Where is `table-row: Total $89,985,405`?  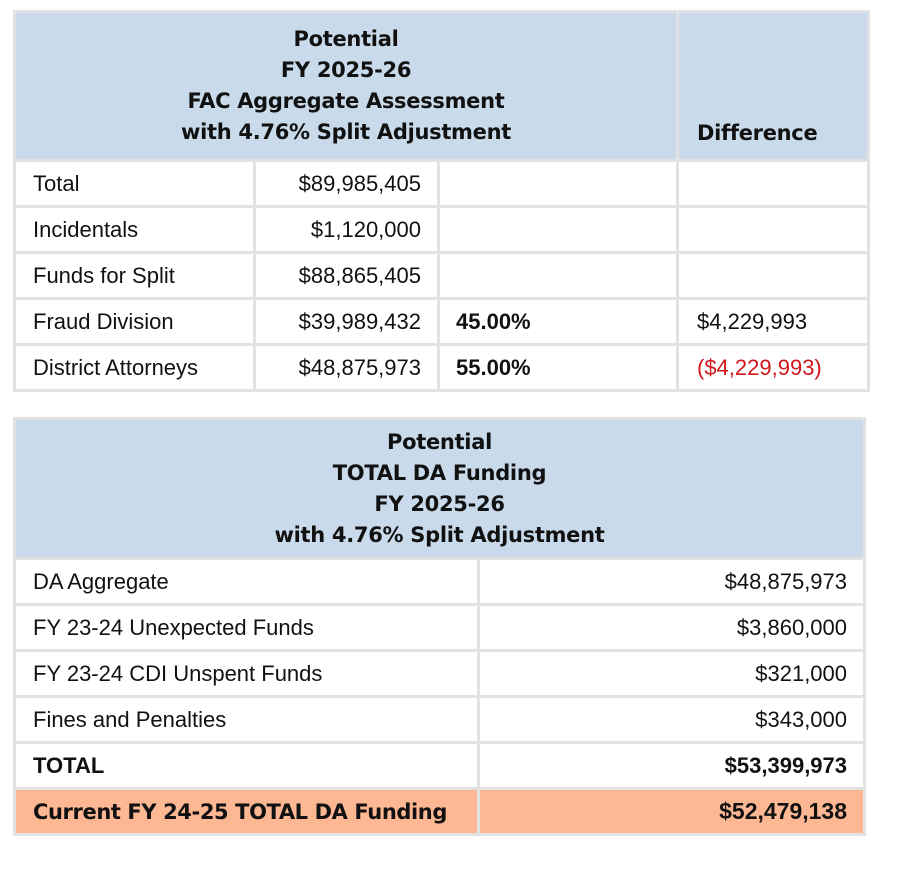 table-row: Total $89,985,405 is located at coordinates (441, 183).